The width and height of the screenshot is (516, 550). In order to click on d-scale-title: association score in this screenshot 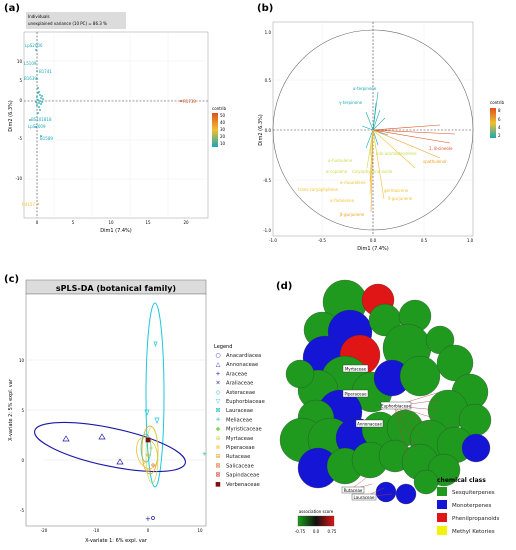, I will do `click(316, 511)`.